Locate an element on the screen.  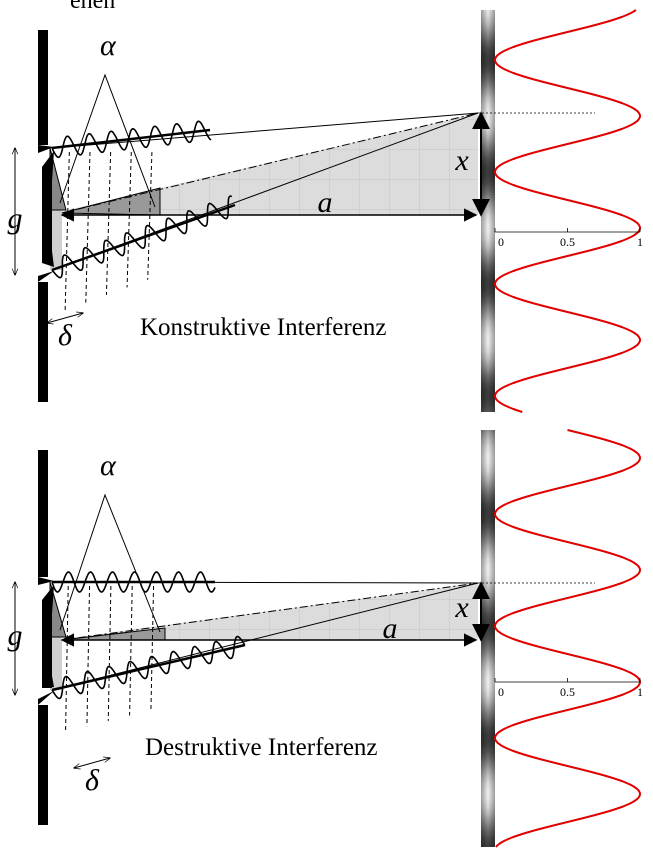
center-ray is located at coordinates (270, 163).